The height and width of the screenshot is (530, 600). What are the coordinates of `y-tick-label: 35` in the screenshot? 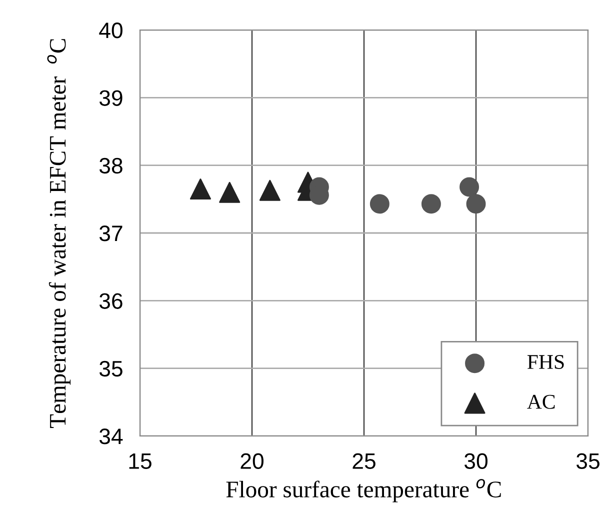 It's located at (110, 368).